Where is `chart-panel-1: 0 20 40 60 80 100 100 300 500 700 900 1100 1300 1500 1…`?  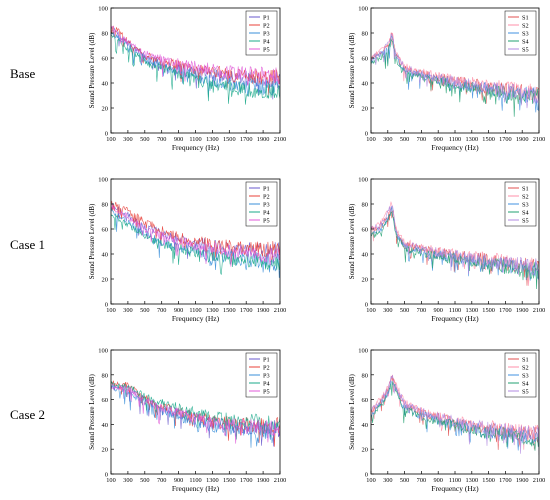
chart-panel-1: 0 20 40 60 80 100 100 300 500 700 900 1100 1300 1500 1… is located at coordinates (446, 79).